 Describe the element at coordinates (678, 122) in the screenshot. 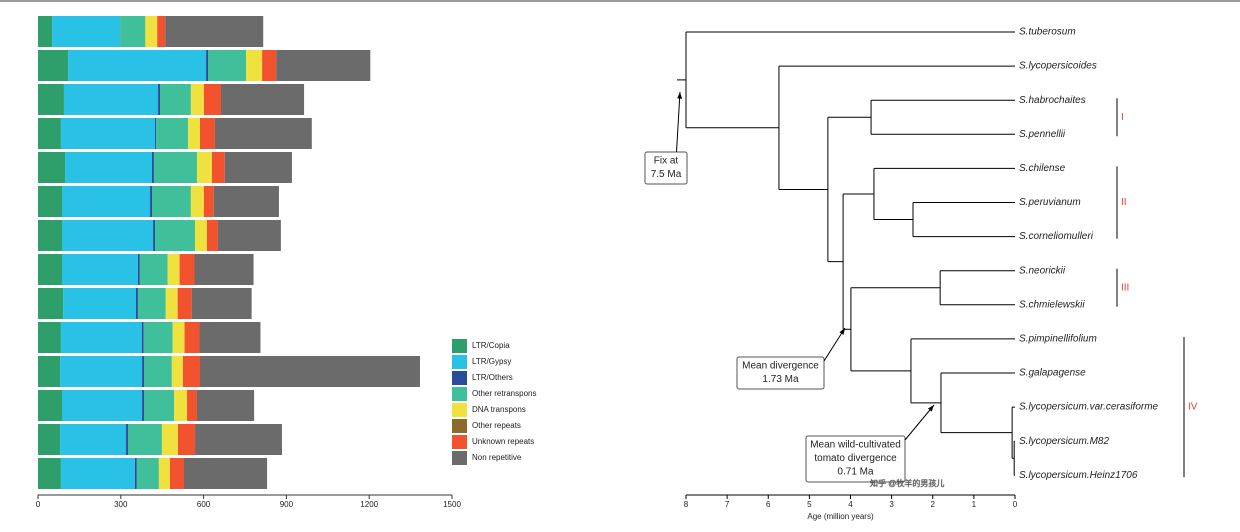

I see `annotation-arrow` at that location.